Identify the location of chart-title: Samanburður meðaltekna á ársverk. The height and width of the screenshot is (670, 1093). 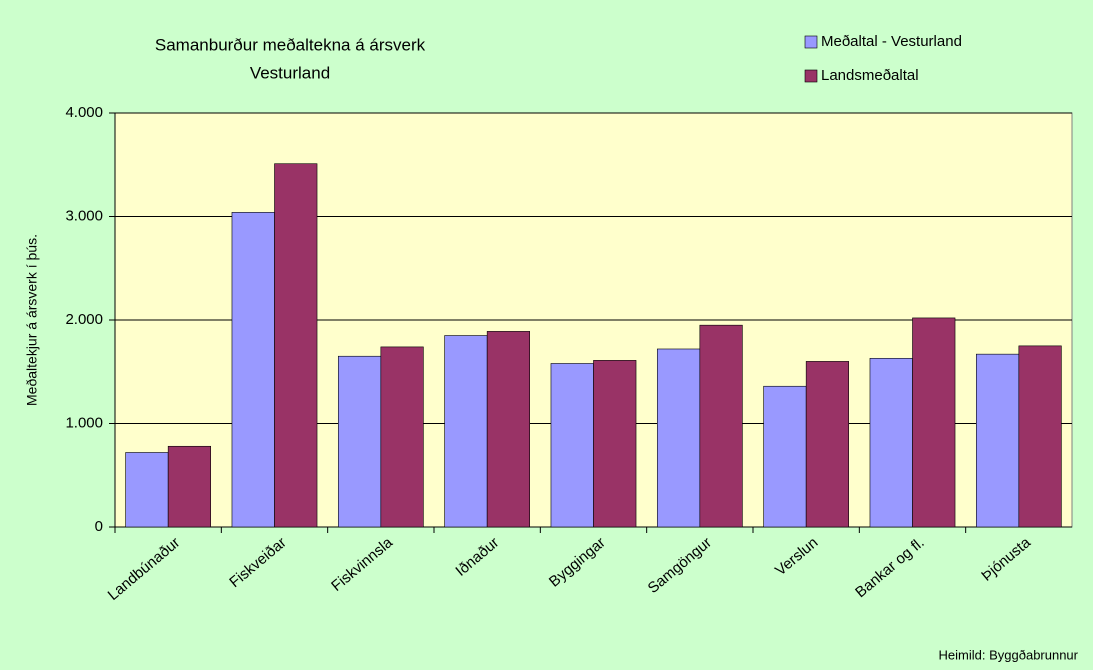
(290, 44).